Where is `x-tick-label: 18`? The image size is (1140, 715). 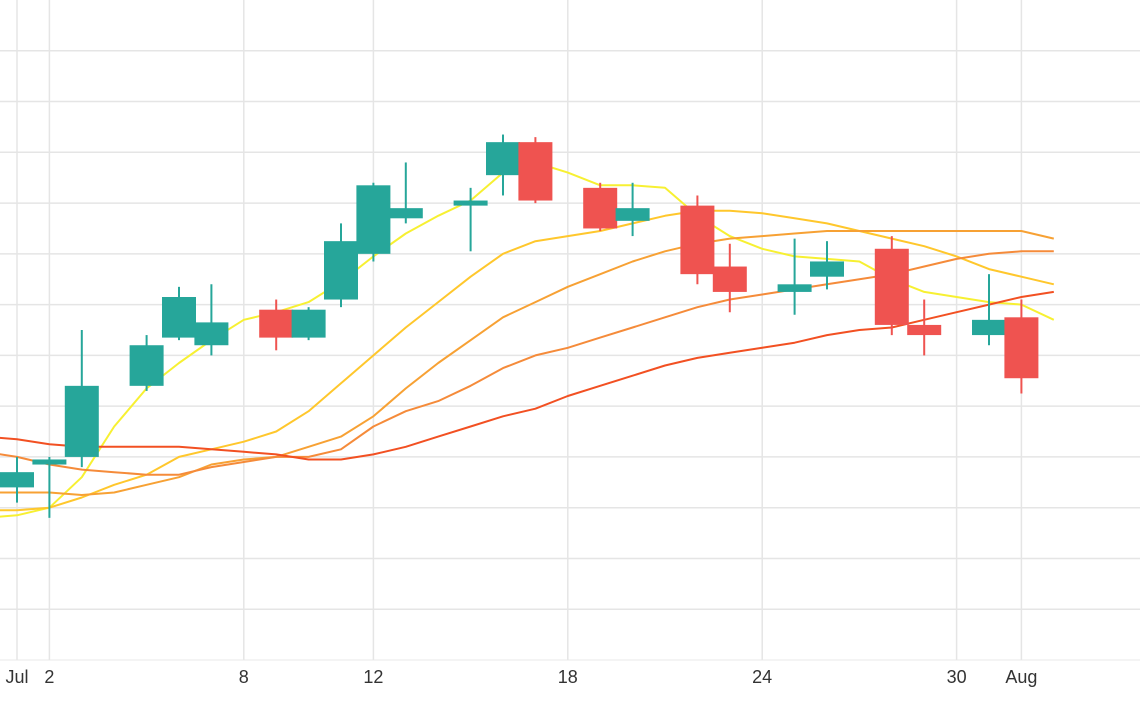 x-tick-label: 18 is located at coordinates (568, 677).